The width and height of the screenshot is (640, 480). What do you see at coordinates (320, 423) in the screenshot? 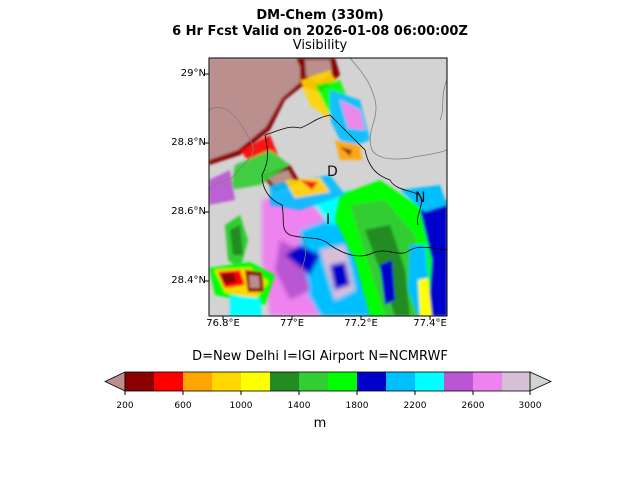
I see `colorbar-unit-label: m` at bounding box center [320, 423].